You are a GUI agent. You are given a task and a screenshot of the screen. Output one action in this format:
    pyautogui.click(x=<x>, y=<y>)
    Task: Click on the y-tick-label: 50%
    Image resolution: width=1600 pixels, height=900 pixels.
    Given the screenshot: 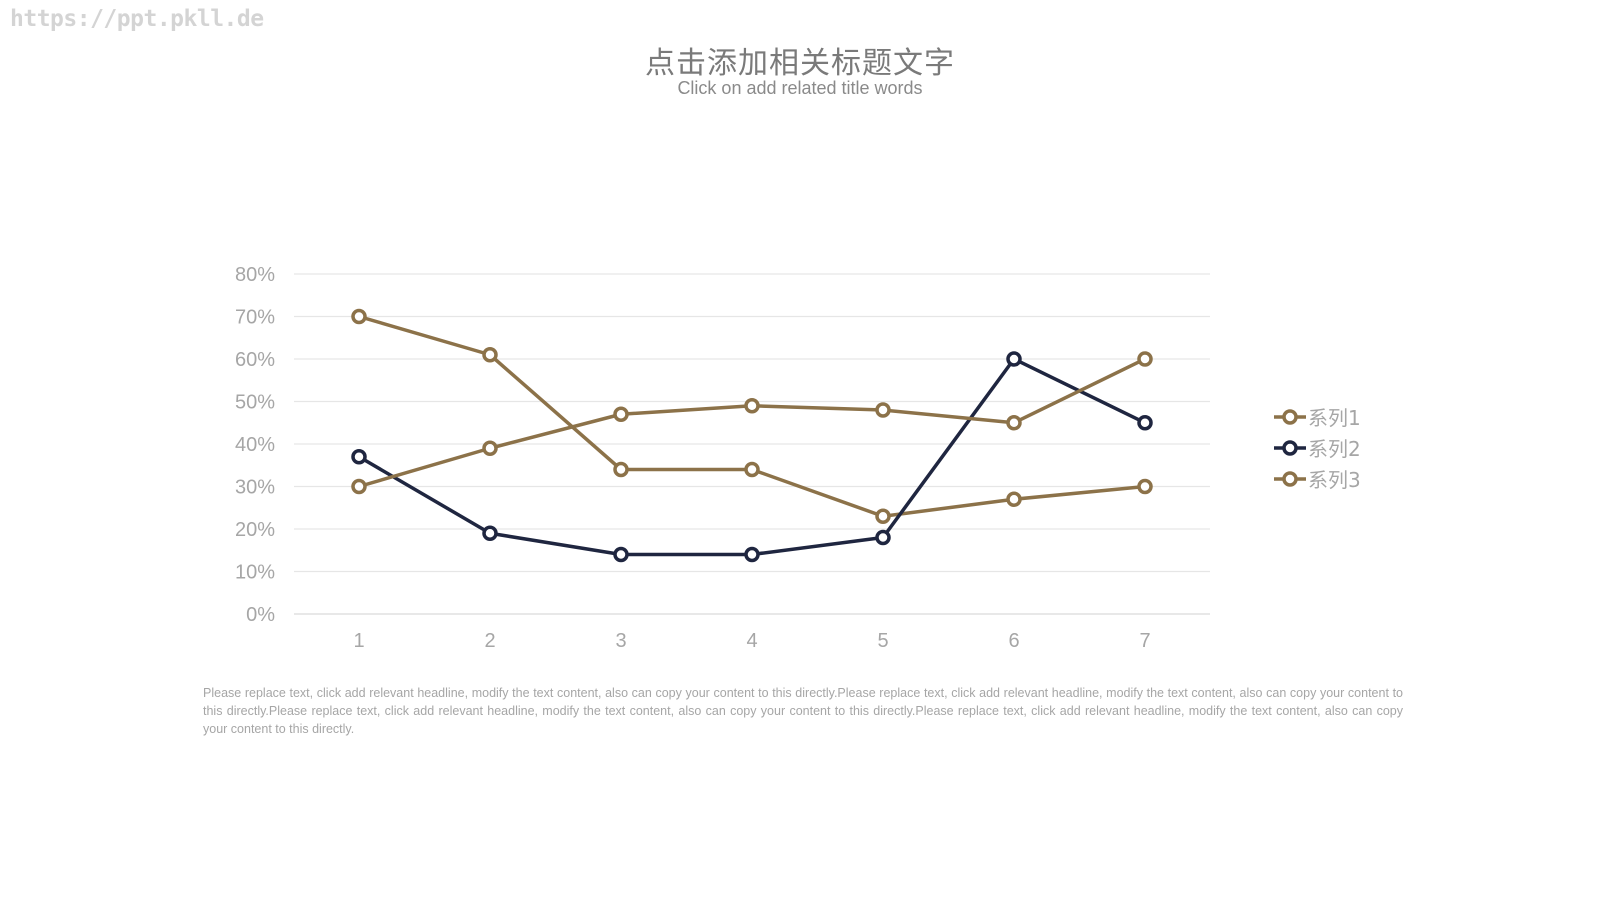 What is the action you would take?
    pyautogui.click(x=255, y=403)
    